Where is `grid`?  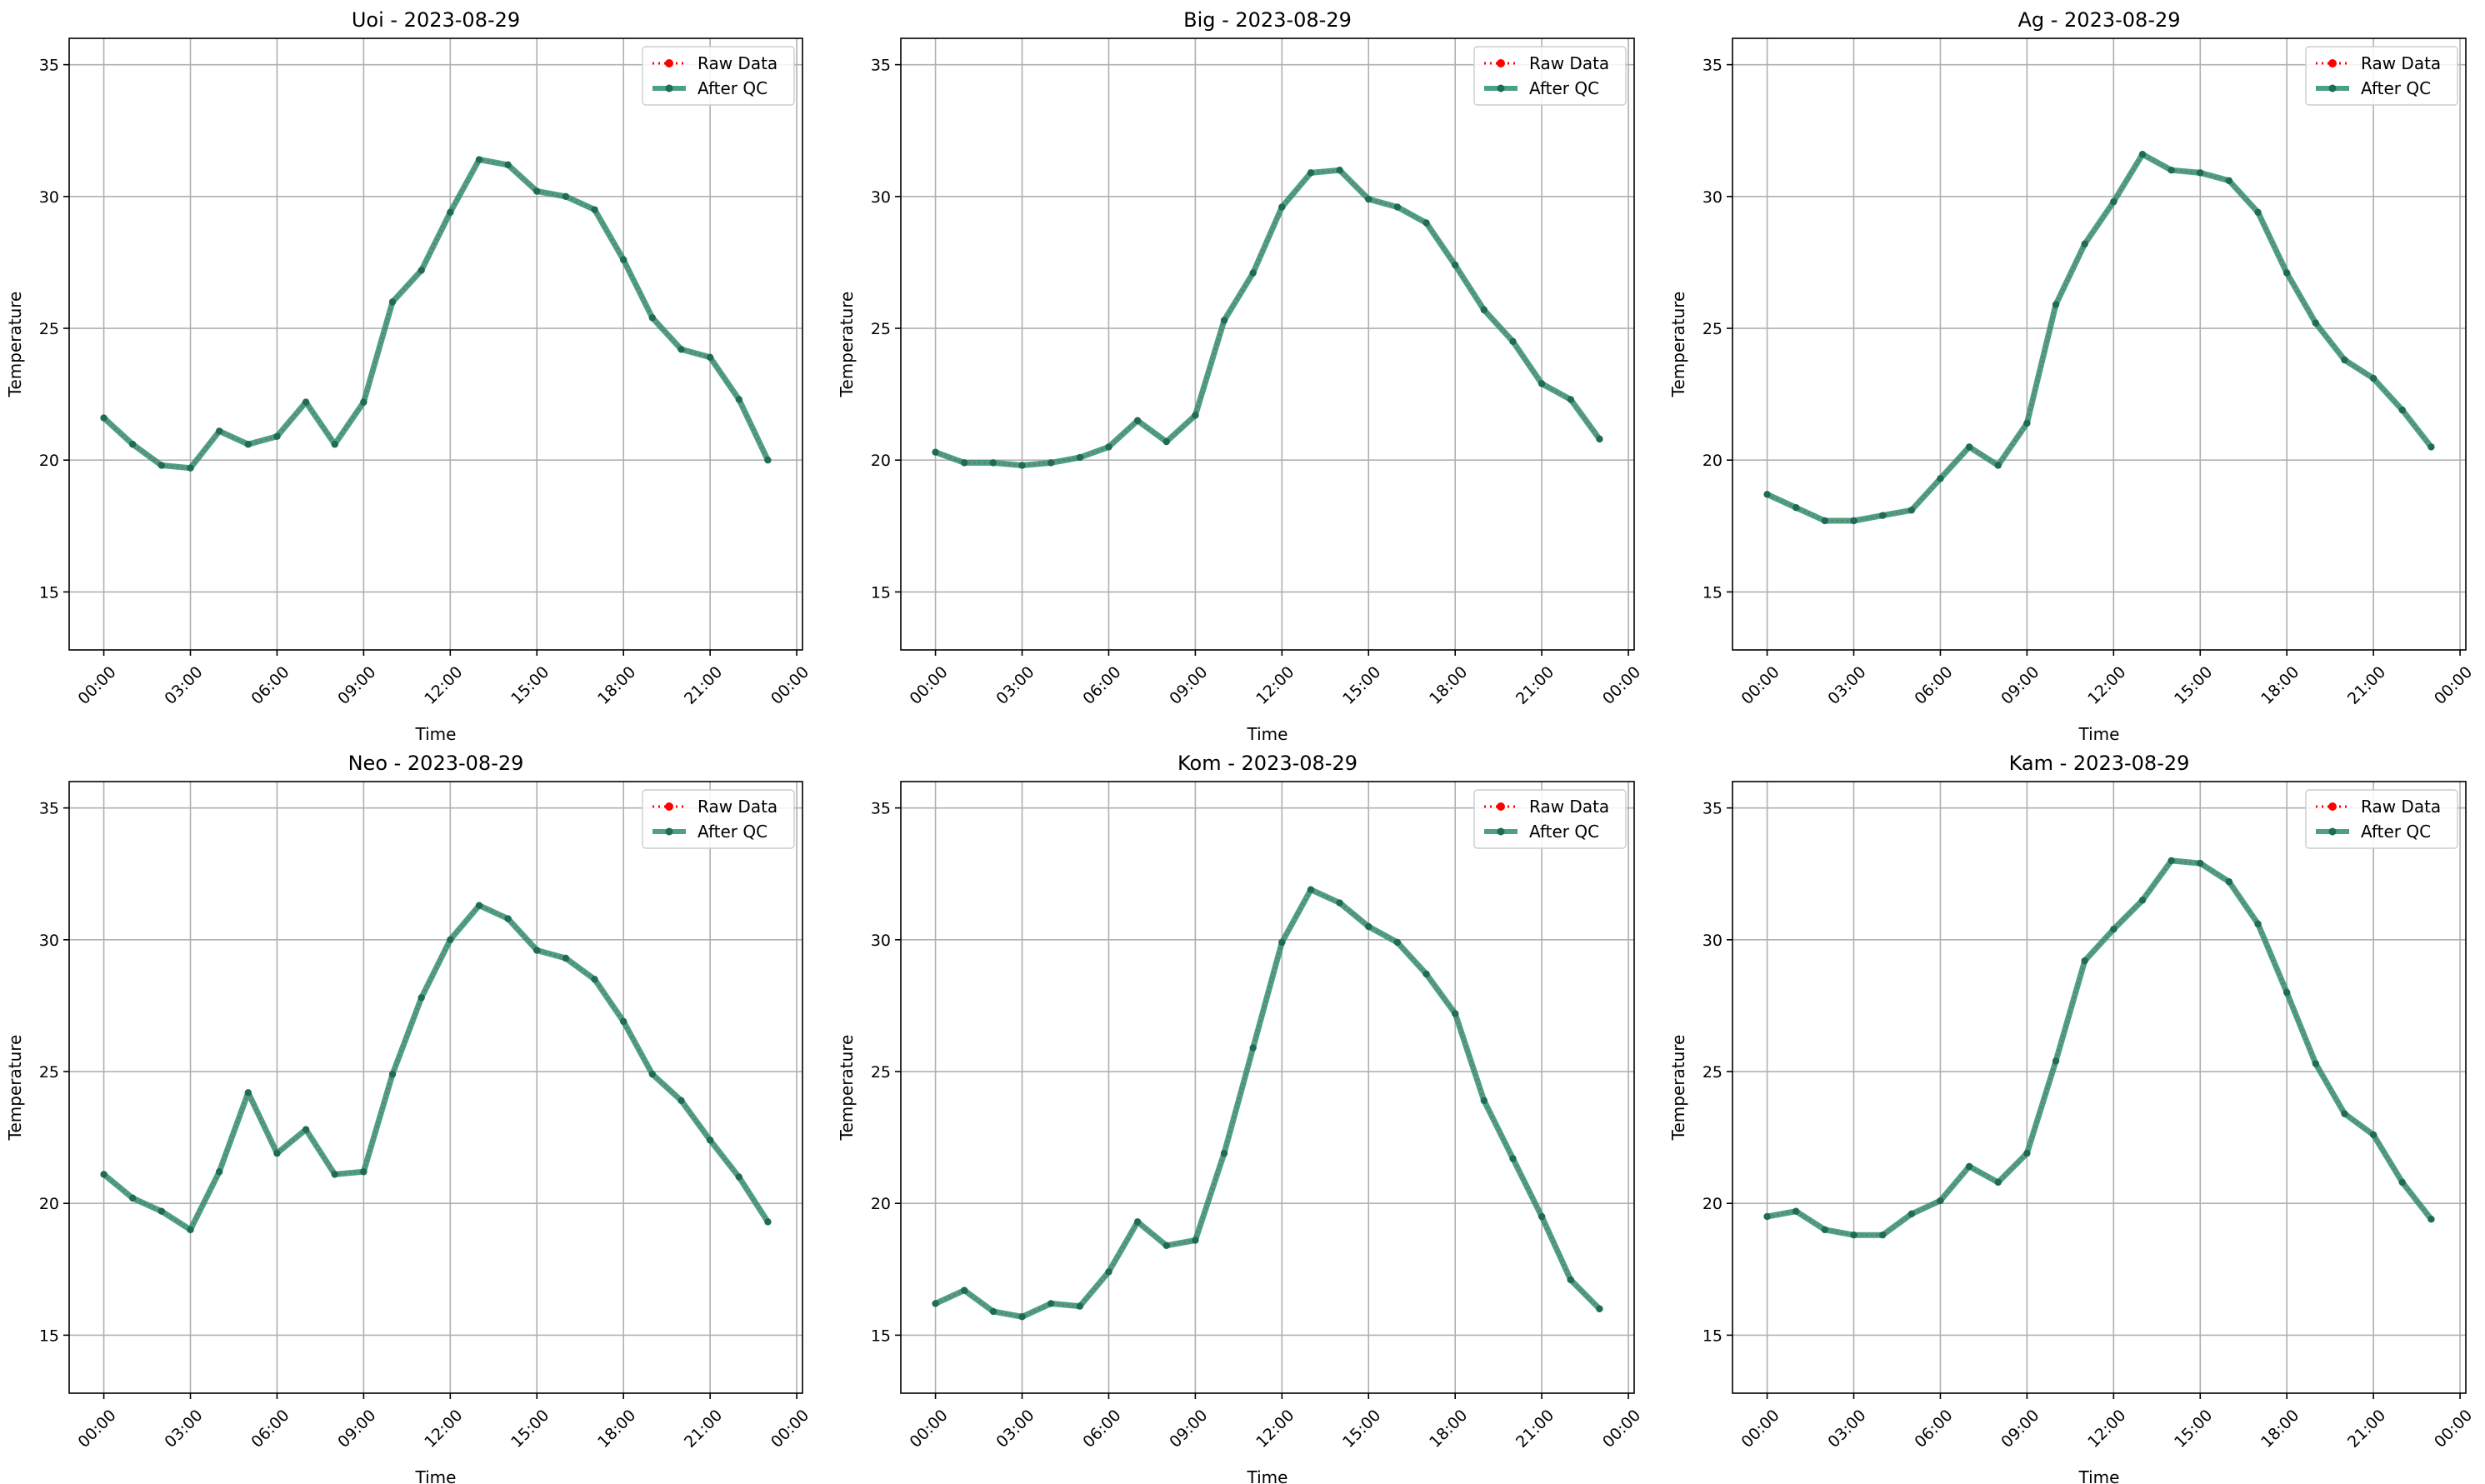 grid is located at coordinates (436, 1088).